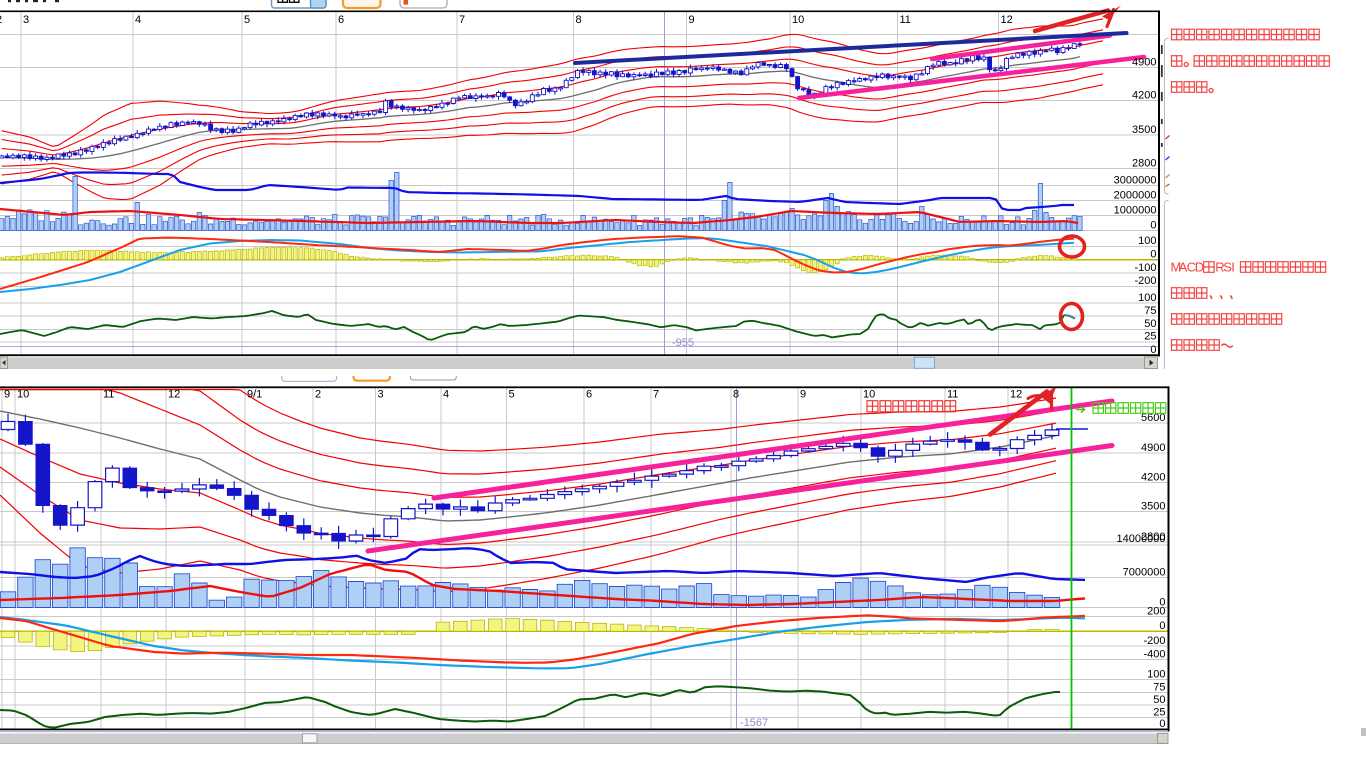  Describe the element at coordinates (1135, 180) in the screenshot. I see `svg-text: 3000000` at that location.